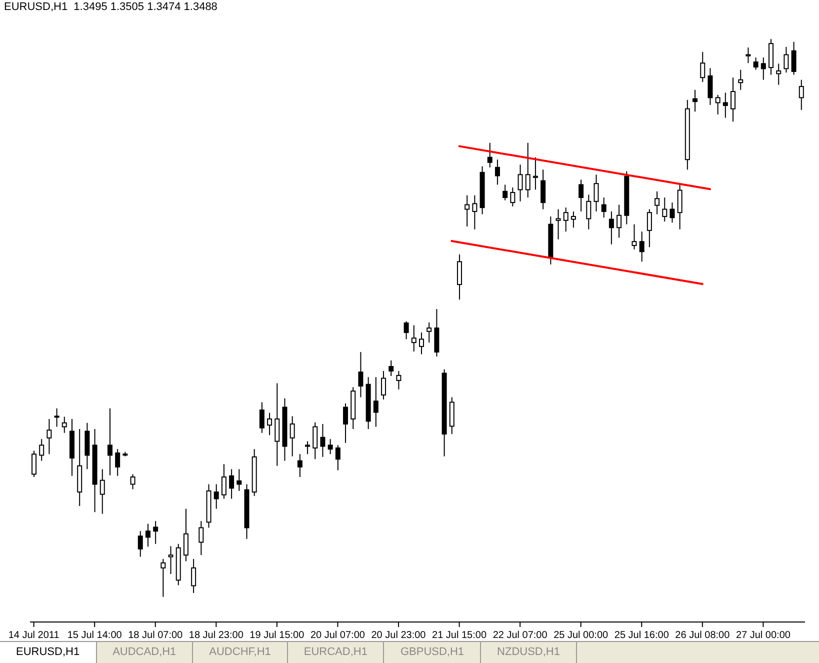 This screenshot has height=663, width=819. Describe the element at coordinates (277, 635) in the screenshot. I see `x-tick-label: 19 Jul 15:00` at that location.